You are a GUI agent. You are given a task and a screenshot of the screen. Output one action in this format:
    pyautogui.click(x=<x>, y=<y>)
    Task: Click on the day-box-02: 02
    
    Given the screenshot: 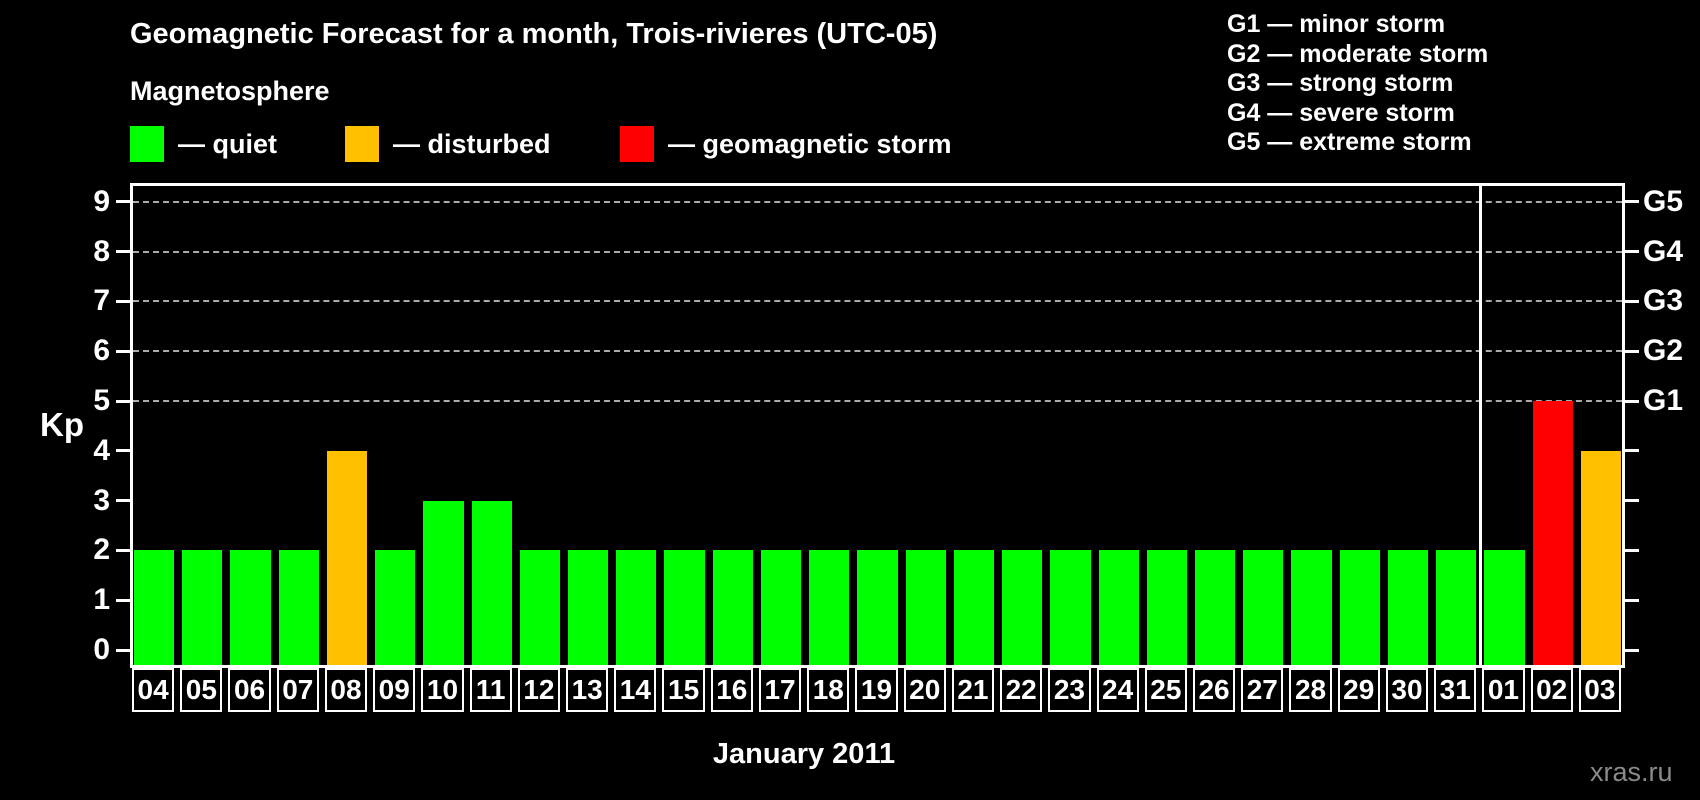 What is the action you would take?
    pyautogui.click(x=1551, y=690)
    